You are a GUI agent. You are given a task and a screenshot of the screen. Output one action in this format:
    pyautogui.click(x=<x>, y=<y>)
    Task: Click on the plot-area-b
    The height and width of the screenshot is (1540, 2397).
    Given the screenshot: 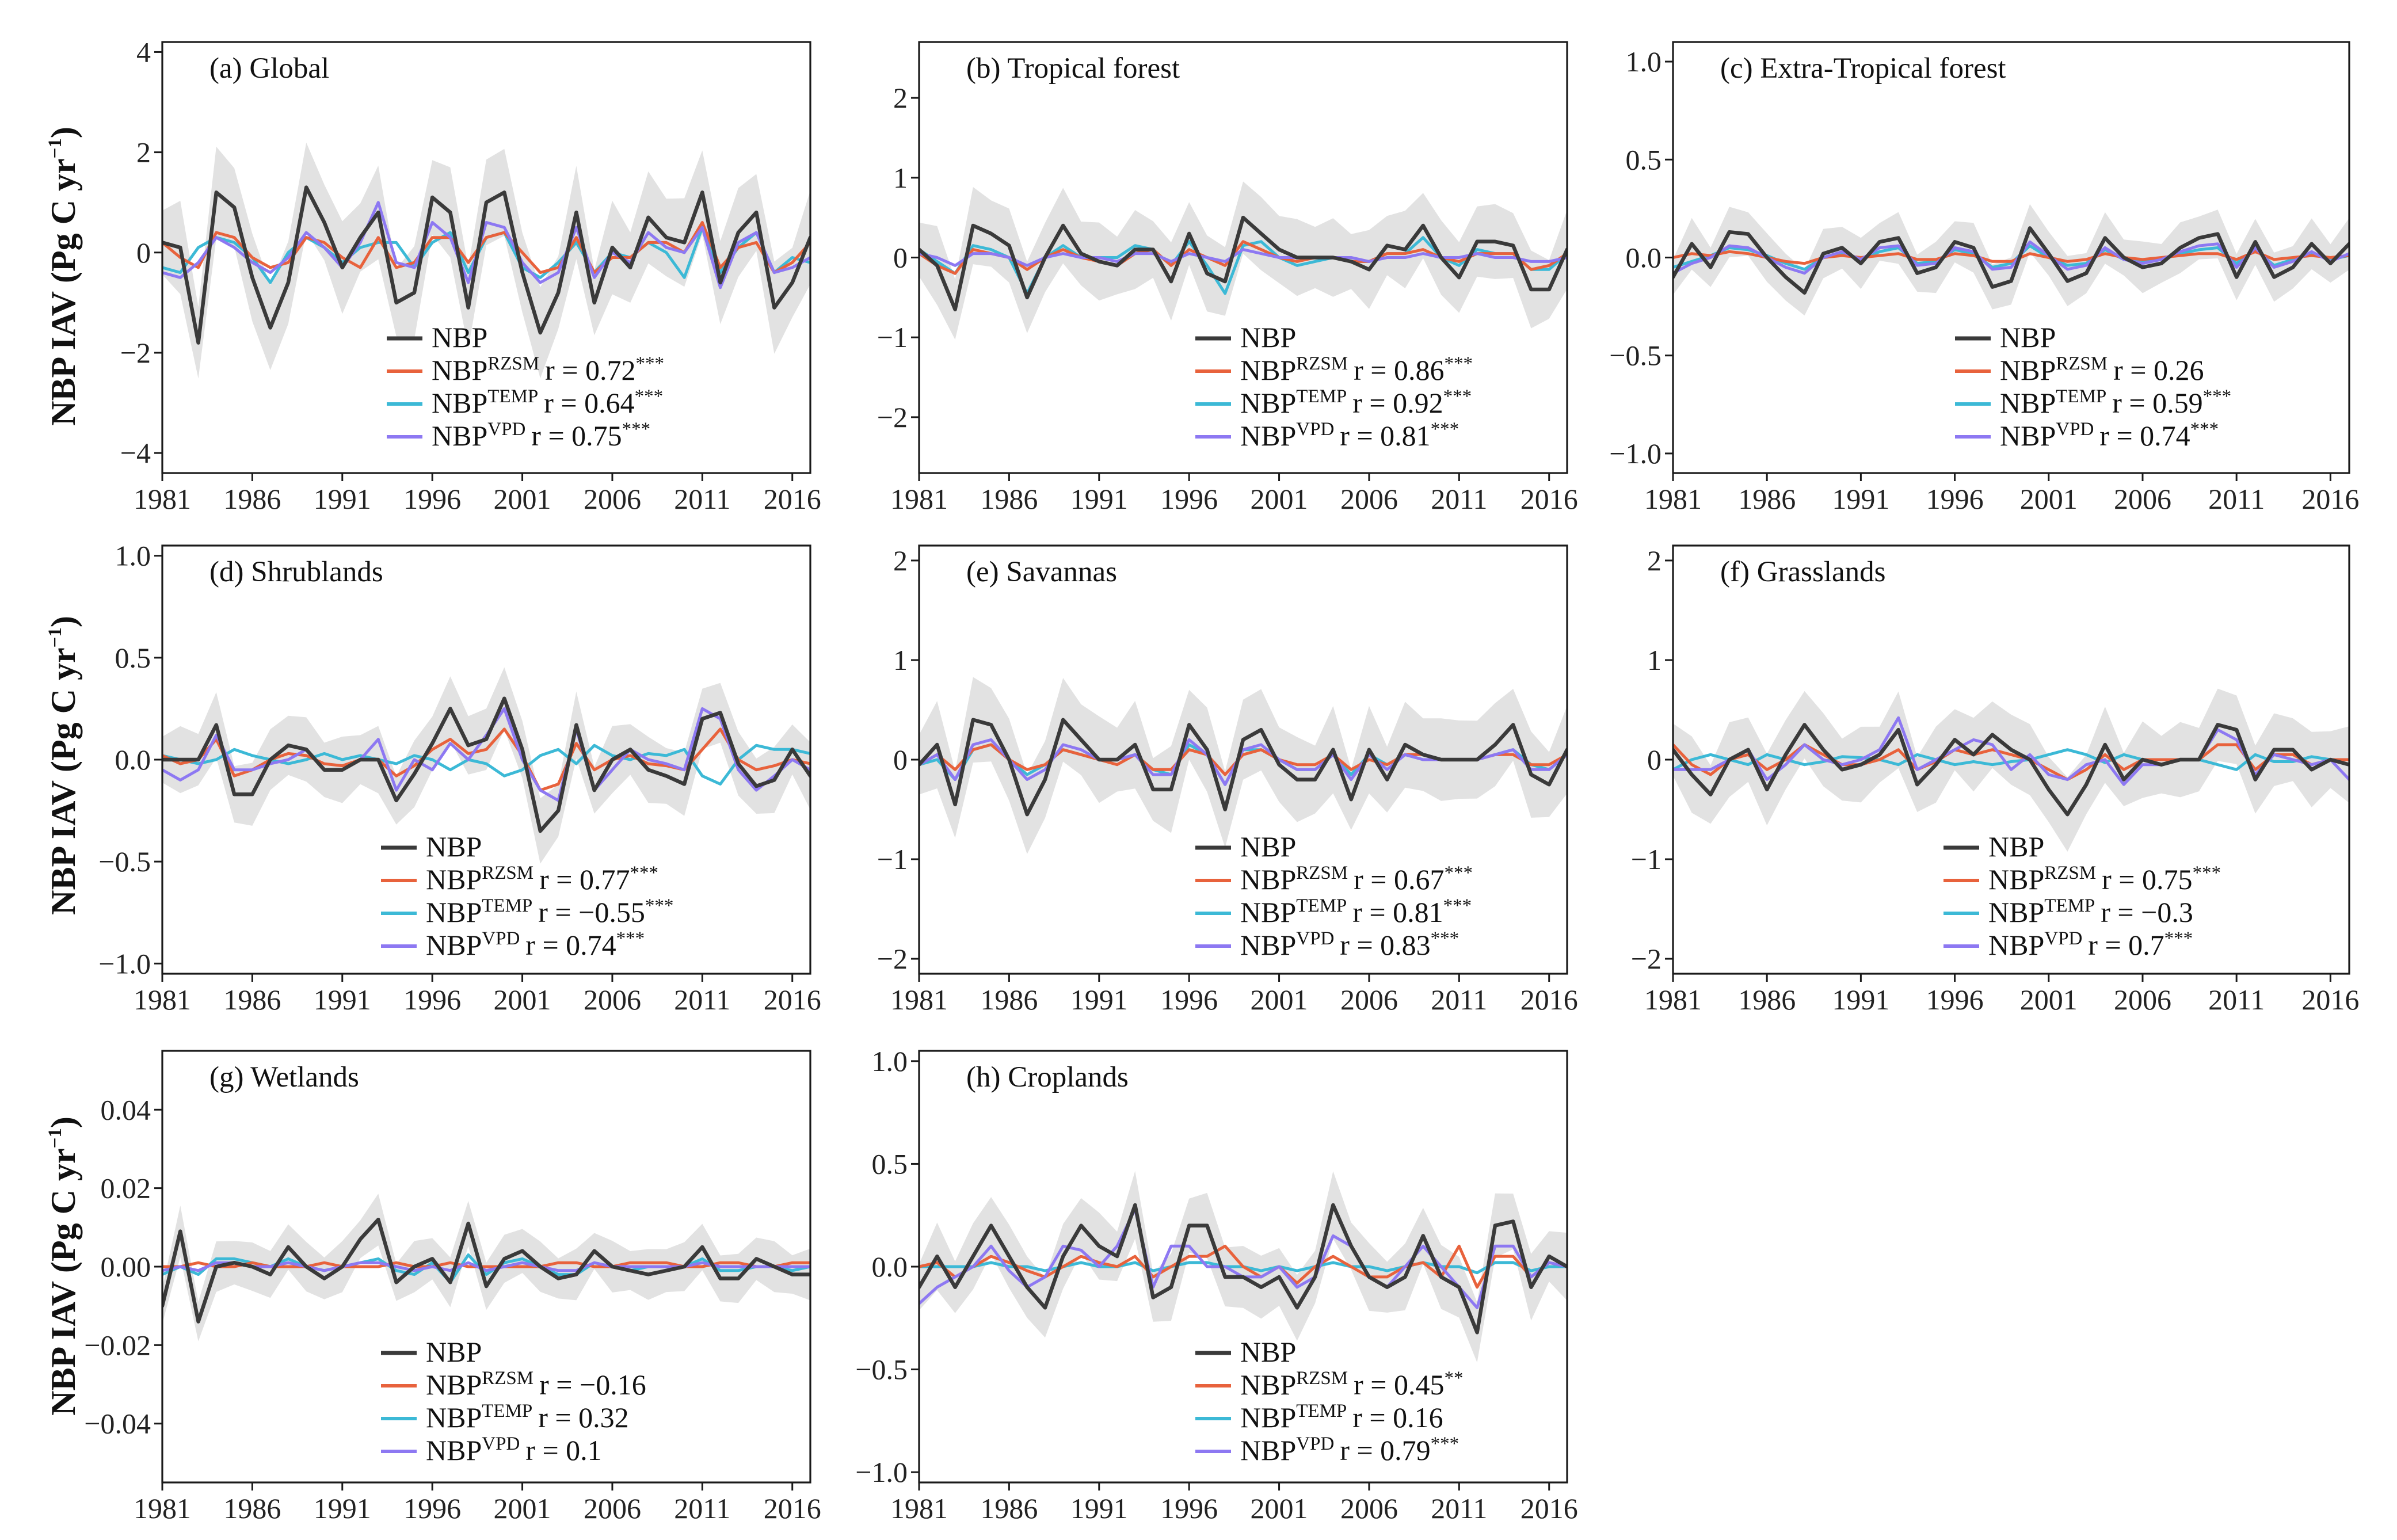 What is the action you would take?
    pyautogui.click(x=1243, y=260)
    